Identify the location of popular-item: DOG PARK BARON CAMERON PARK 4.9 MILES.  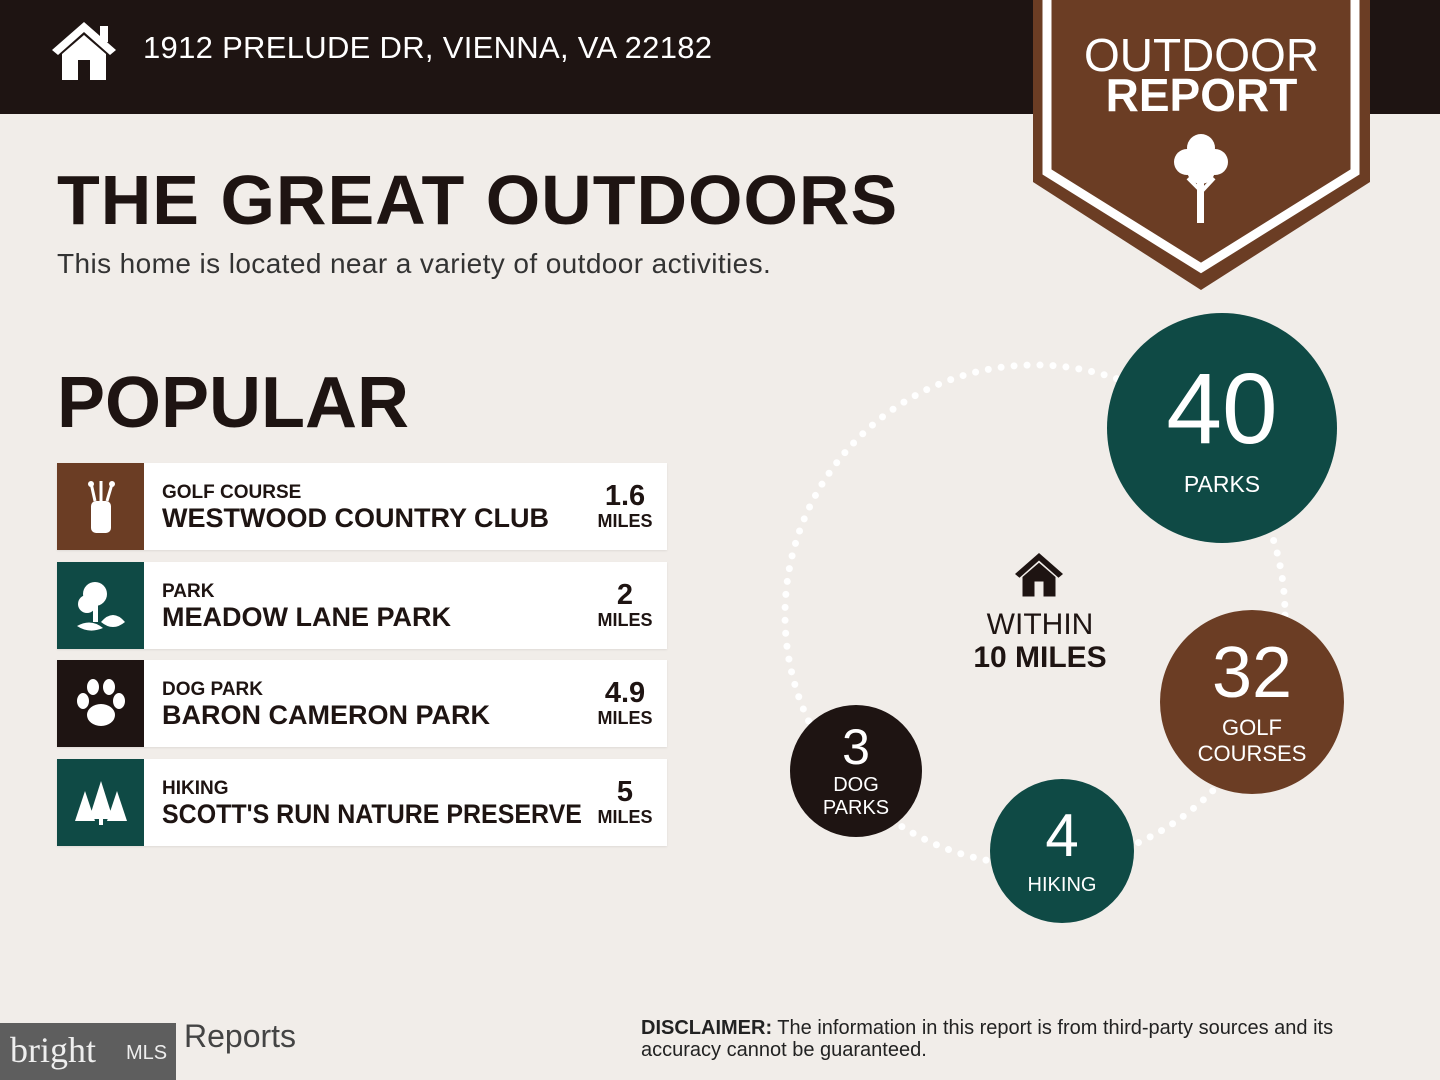
(362, 703).